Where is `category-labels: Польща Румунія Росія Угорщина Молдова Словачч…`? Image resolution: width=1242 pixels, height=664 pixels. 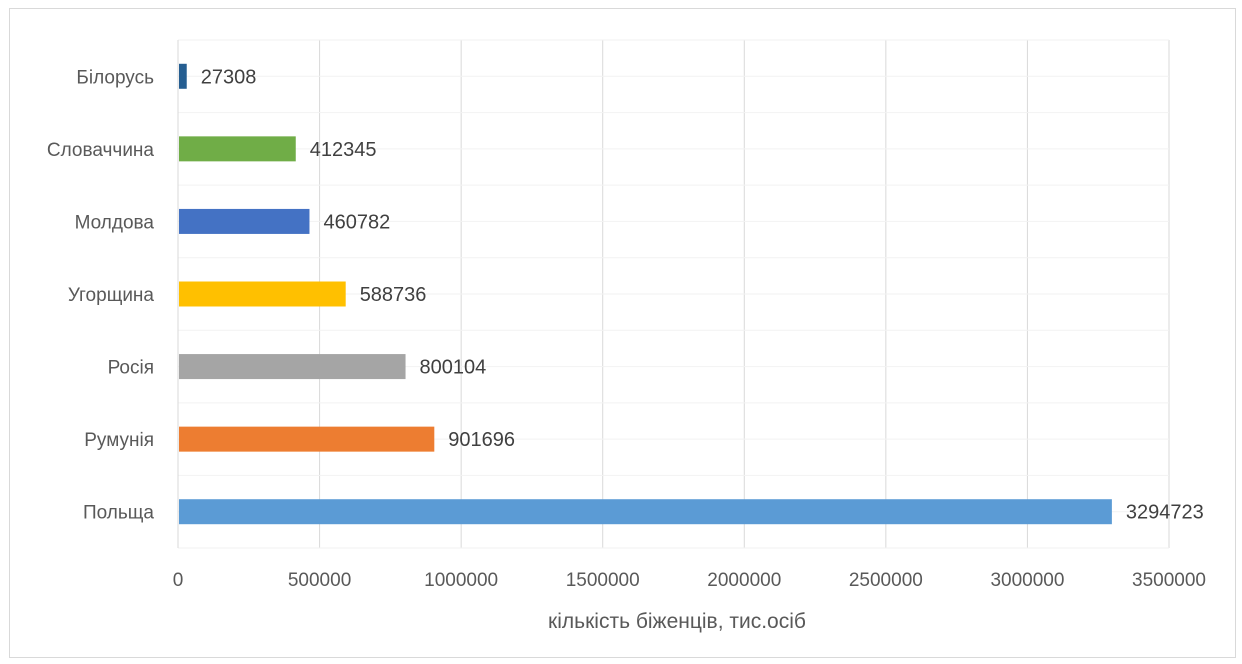 category-labels: Польща Румунія Росія Угорщина Молдова Словачч… is located at coordinates (101, 295).